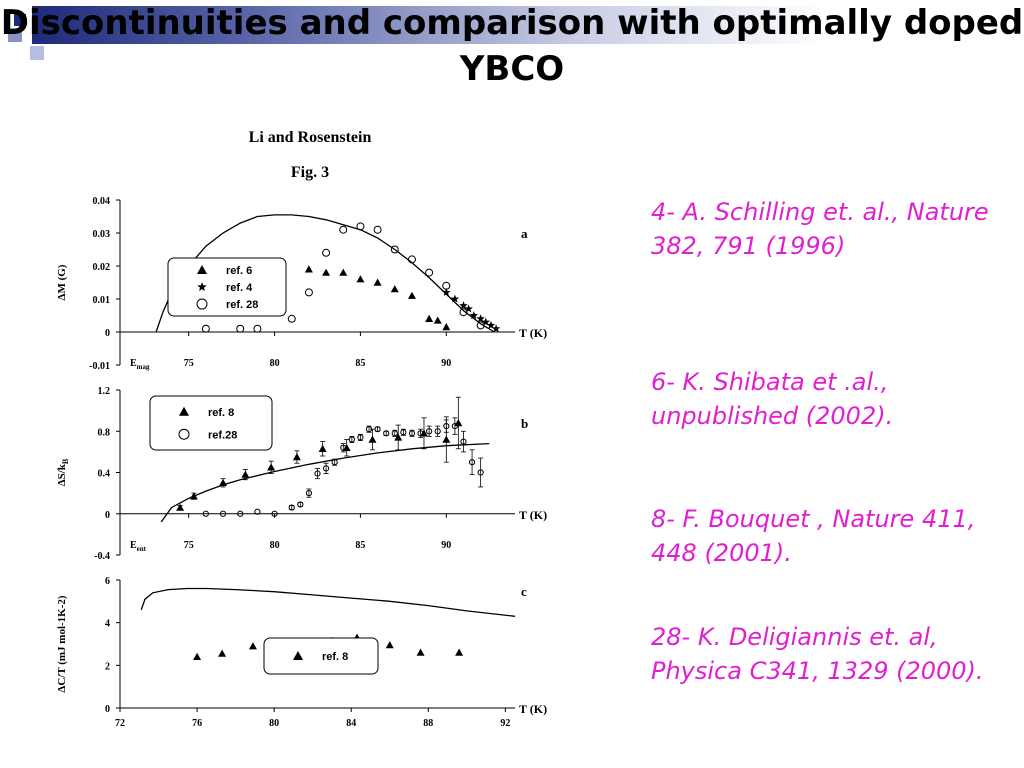 This screenshot has width=1024, height=768. I want to click on y-tick-label: -0.01, so click(99, 366).